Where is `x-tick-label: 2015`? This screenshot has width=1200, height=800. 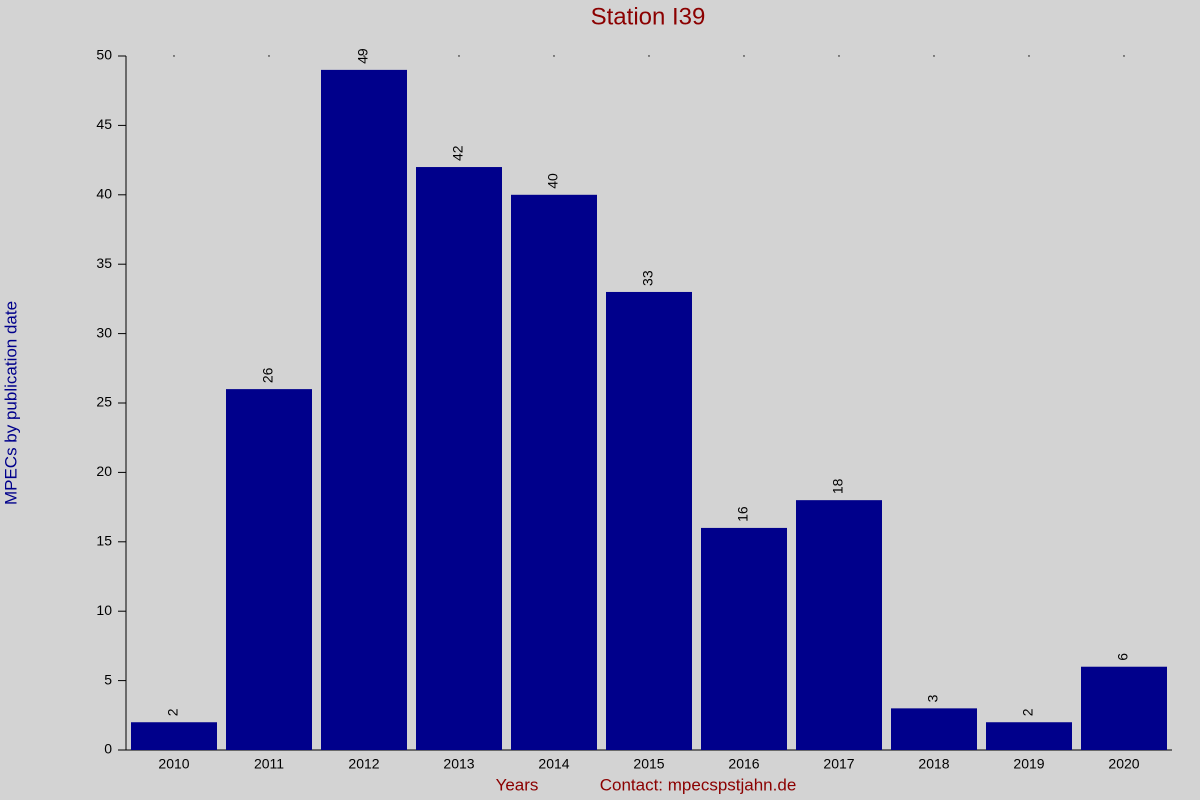
x-tick-label: 2015 is located at coordinates (648, 764).